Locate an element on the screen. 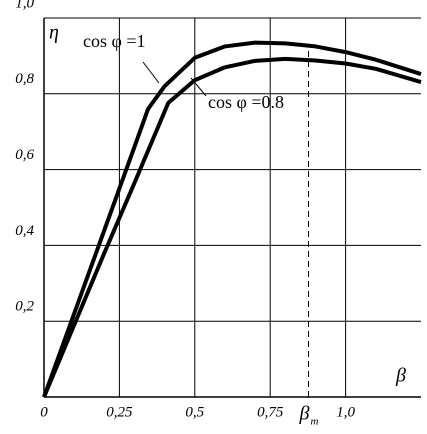 The width and height of the screenshot is (427, 434). y-tick-label: 1,0 is located at coordinates (24, 5).